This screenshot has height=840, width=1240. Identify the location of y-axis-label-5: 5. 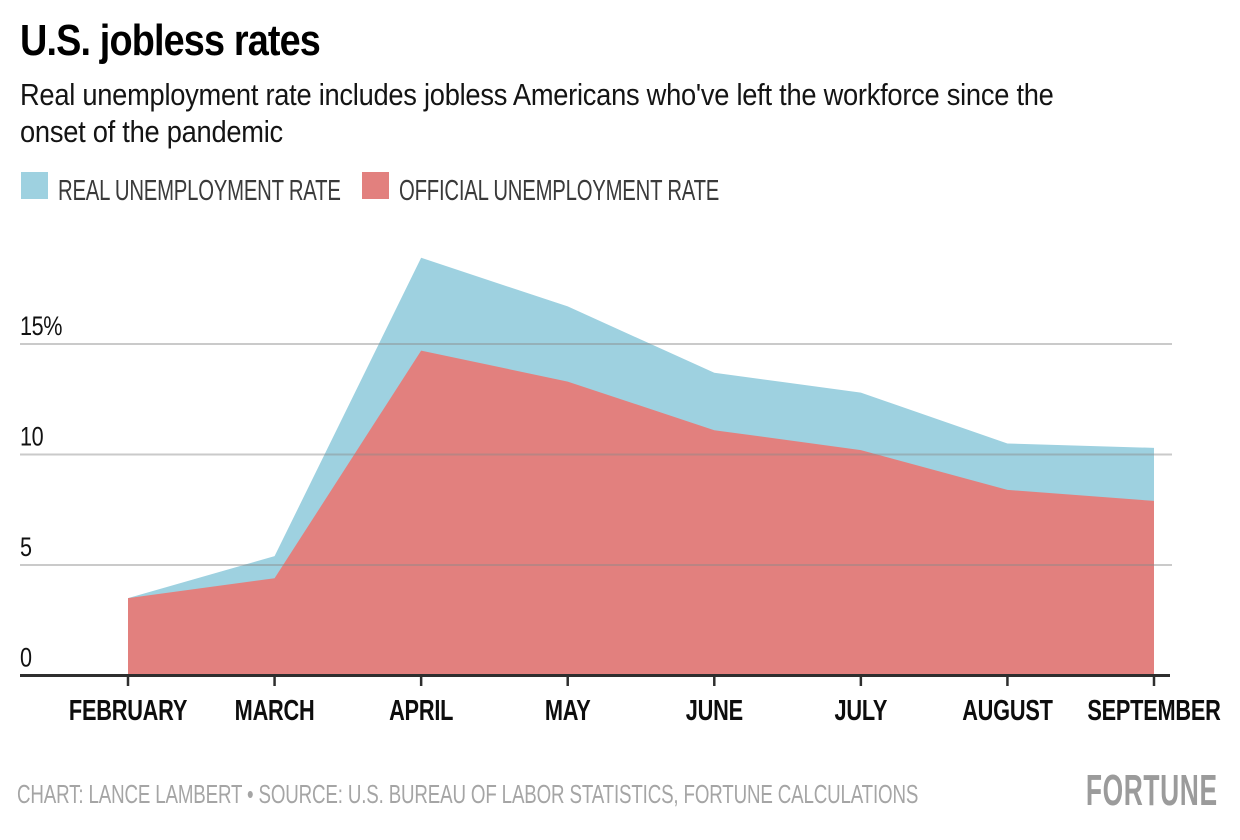
(26, 548).